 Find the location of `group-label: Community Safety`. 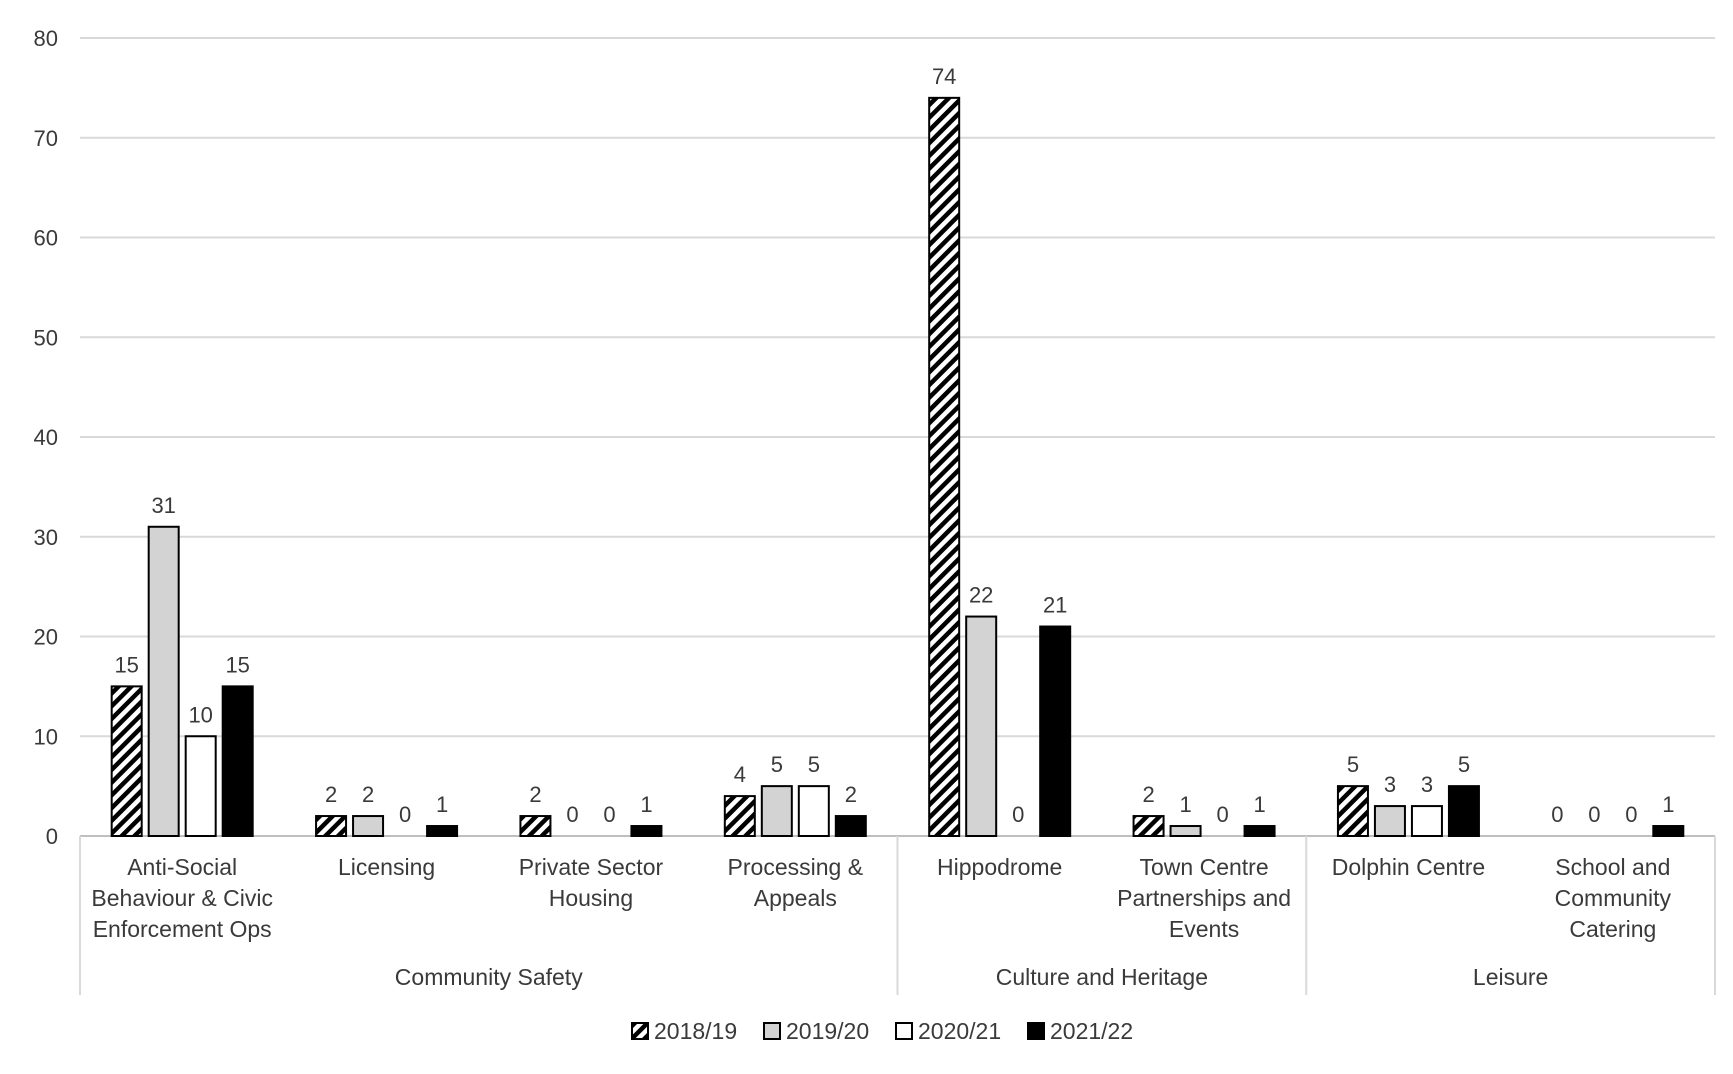

group-label: Community Safety is located at coordinates (489, 977).